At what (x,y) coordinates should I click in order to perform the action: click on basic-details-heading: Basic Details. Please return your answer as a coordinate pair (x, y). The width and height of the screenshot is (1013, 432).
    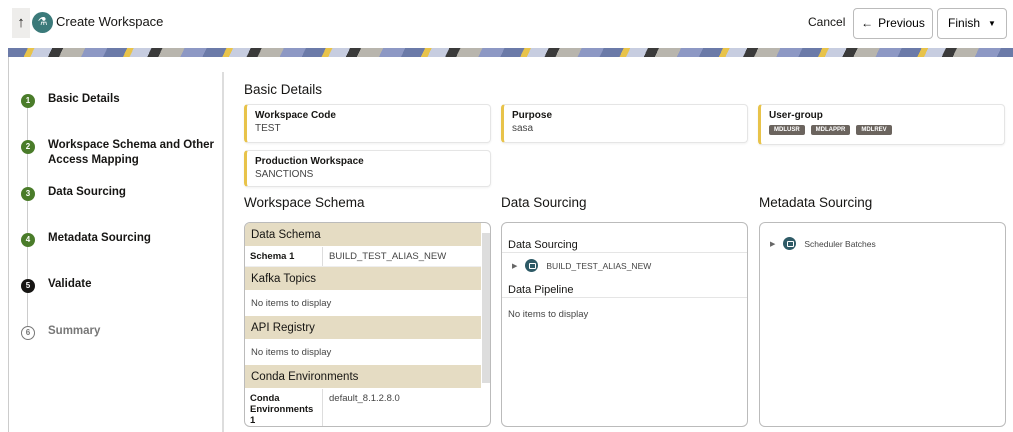
    Looking at the image, I should click on (283, 89).